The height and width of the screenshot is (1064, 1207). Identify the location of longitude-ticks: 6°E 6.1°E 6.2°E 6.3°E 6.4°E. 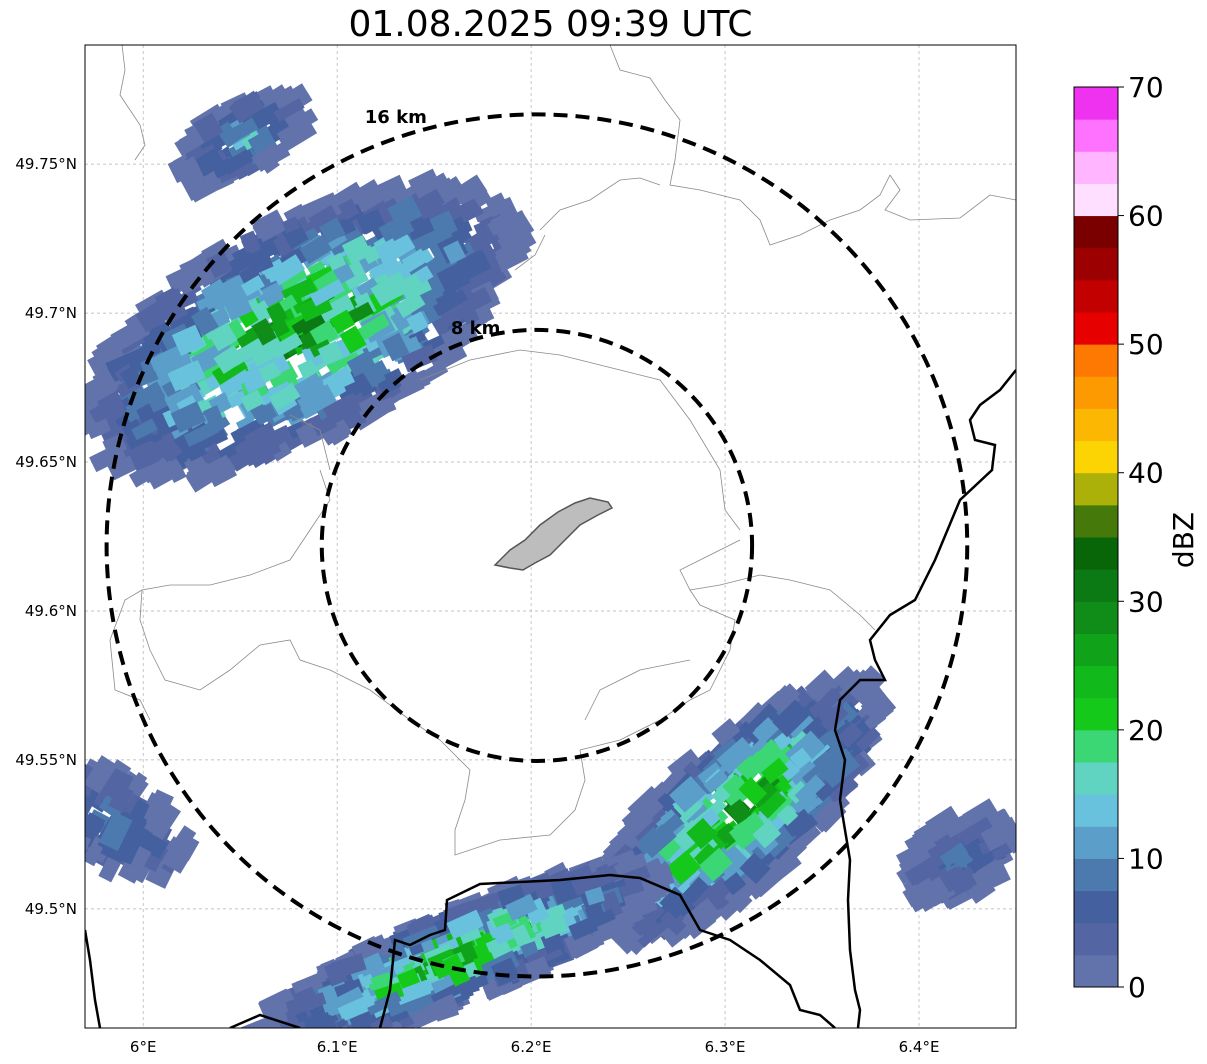
(535, 1047).